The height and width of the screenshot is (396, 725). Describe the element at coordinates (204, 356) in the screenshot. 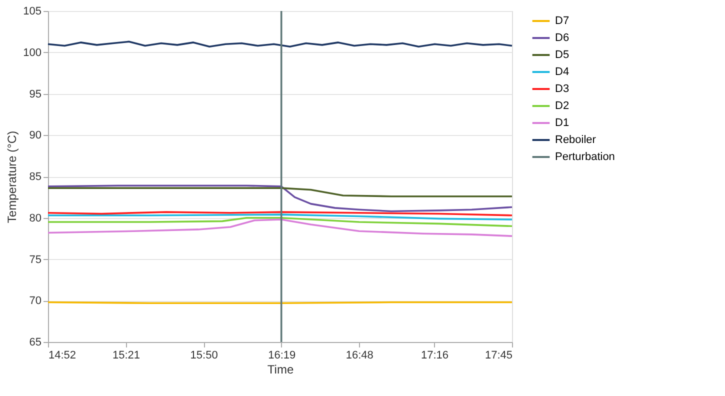

I see `x-tick-label: 15:50` at that location.